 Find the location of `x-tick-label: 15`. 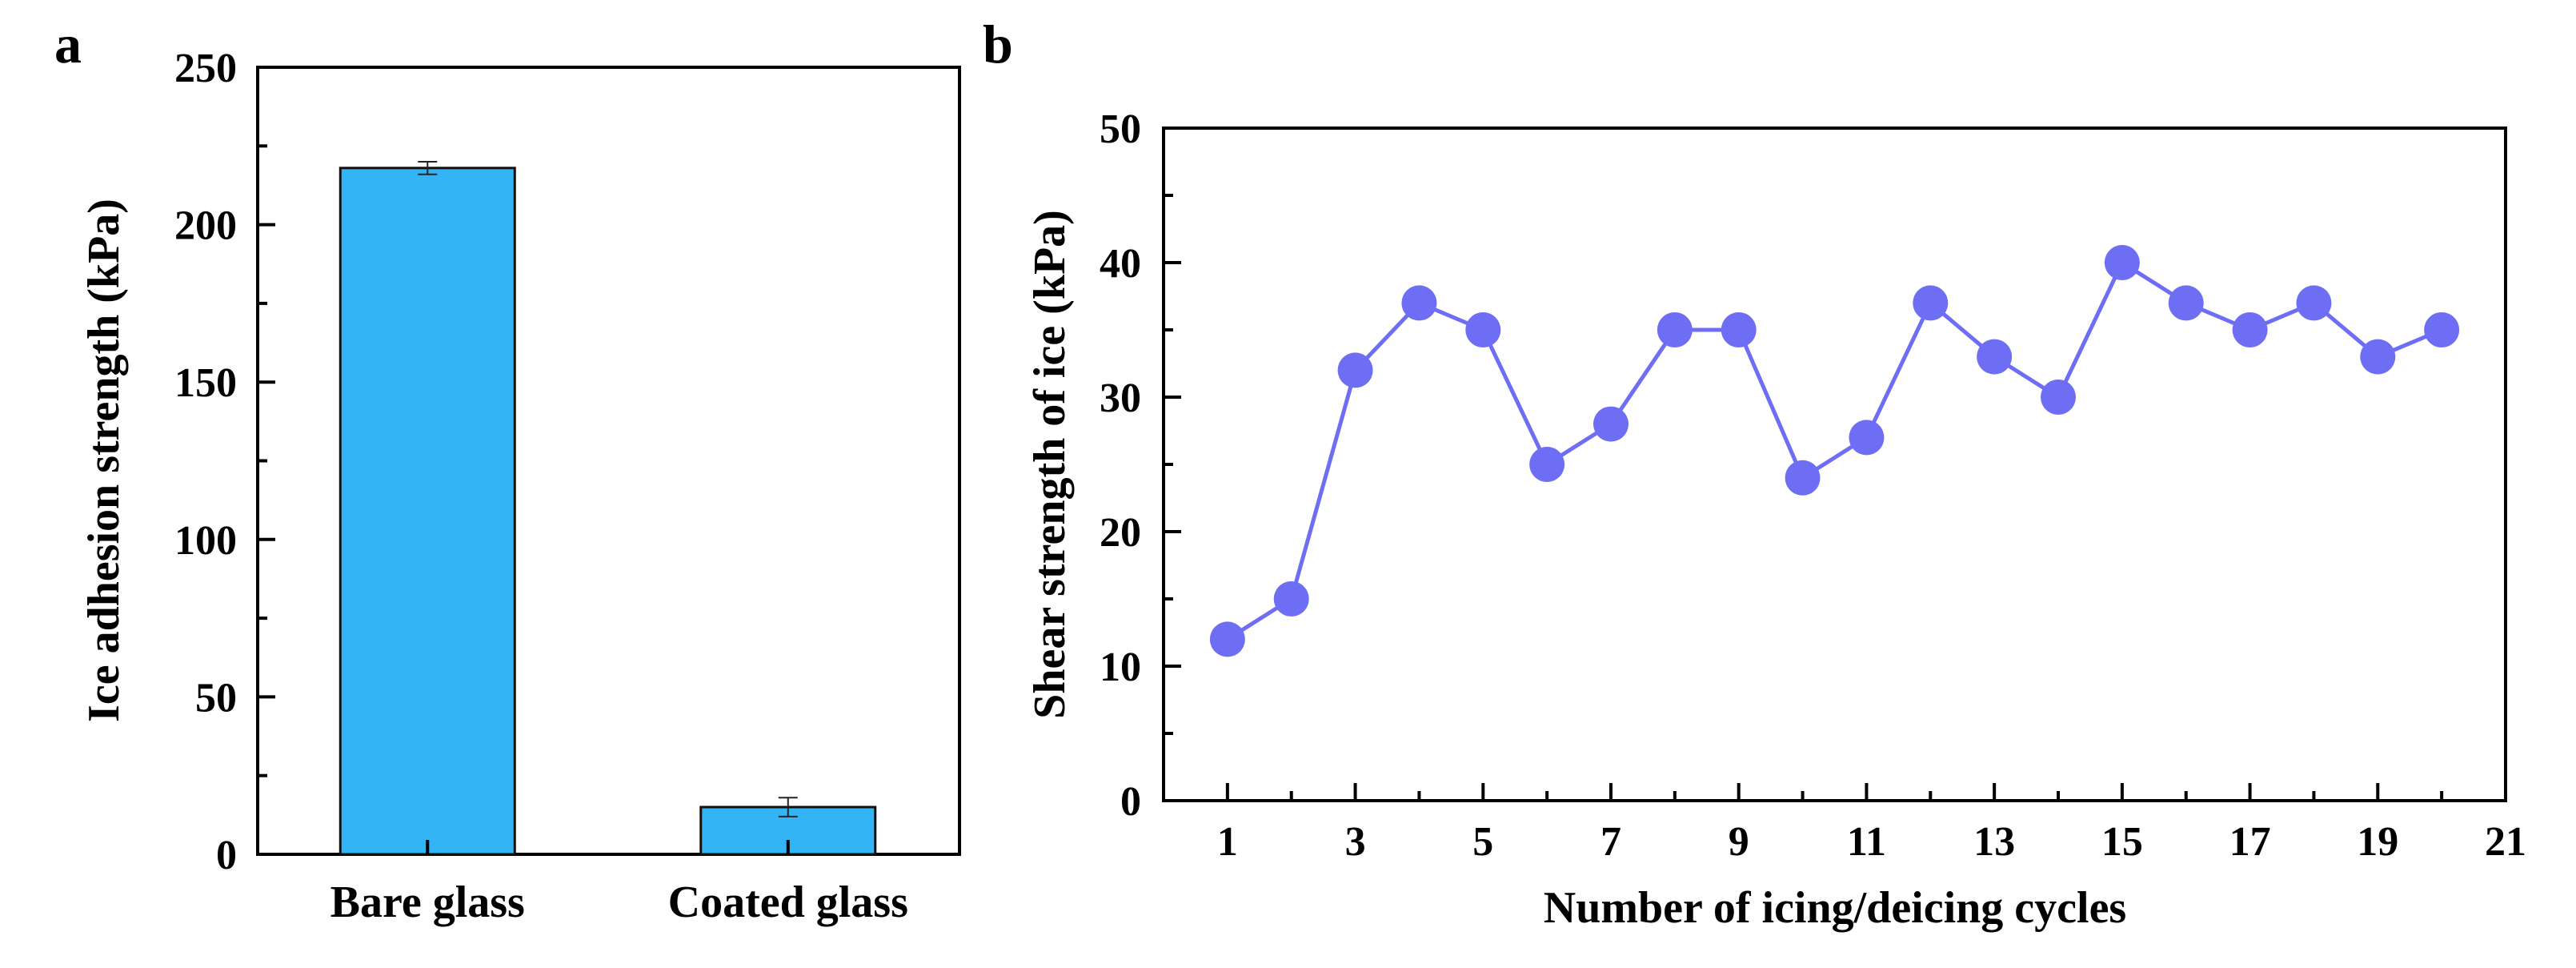

x-tick-label: 15 is located at coordinates (2122, 842).